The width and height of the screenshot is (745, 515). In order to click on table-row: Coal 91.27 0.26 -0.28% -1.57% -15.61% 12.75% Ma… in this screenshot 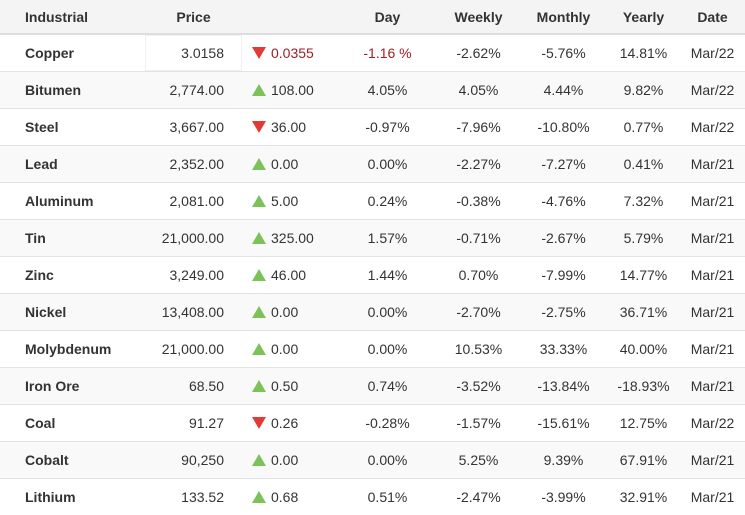, I will do `click(372, 422)`.